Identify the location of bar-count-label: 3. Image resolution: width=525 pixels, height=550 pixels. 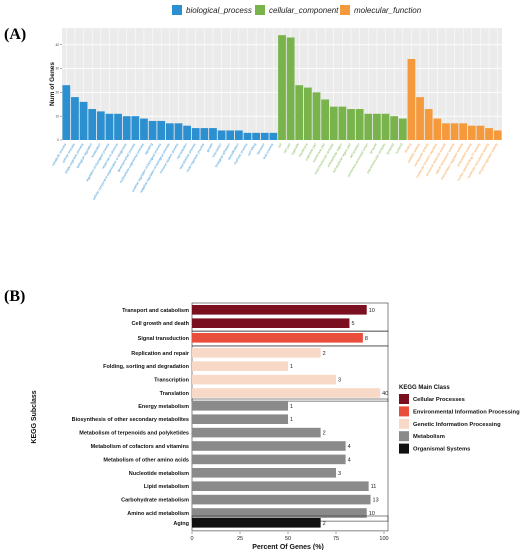
(339, 381).